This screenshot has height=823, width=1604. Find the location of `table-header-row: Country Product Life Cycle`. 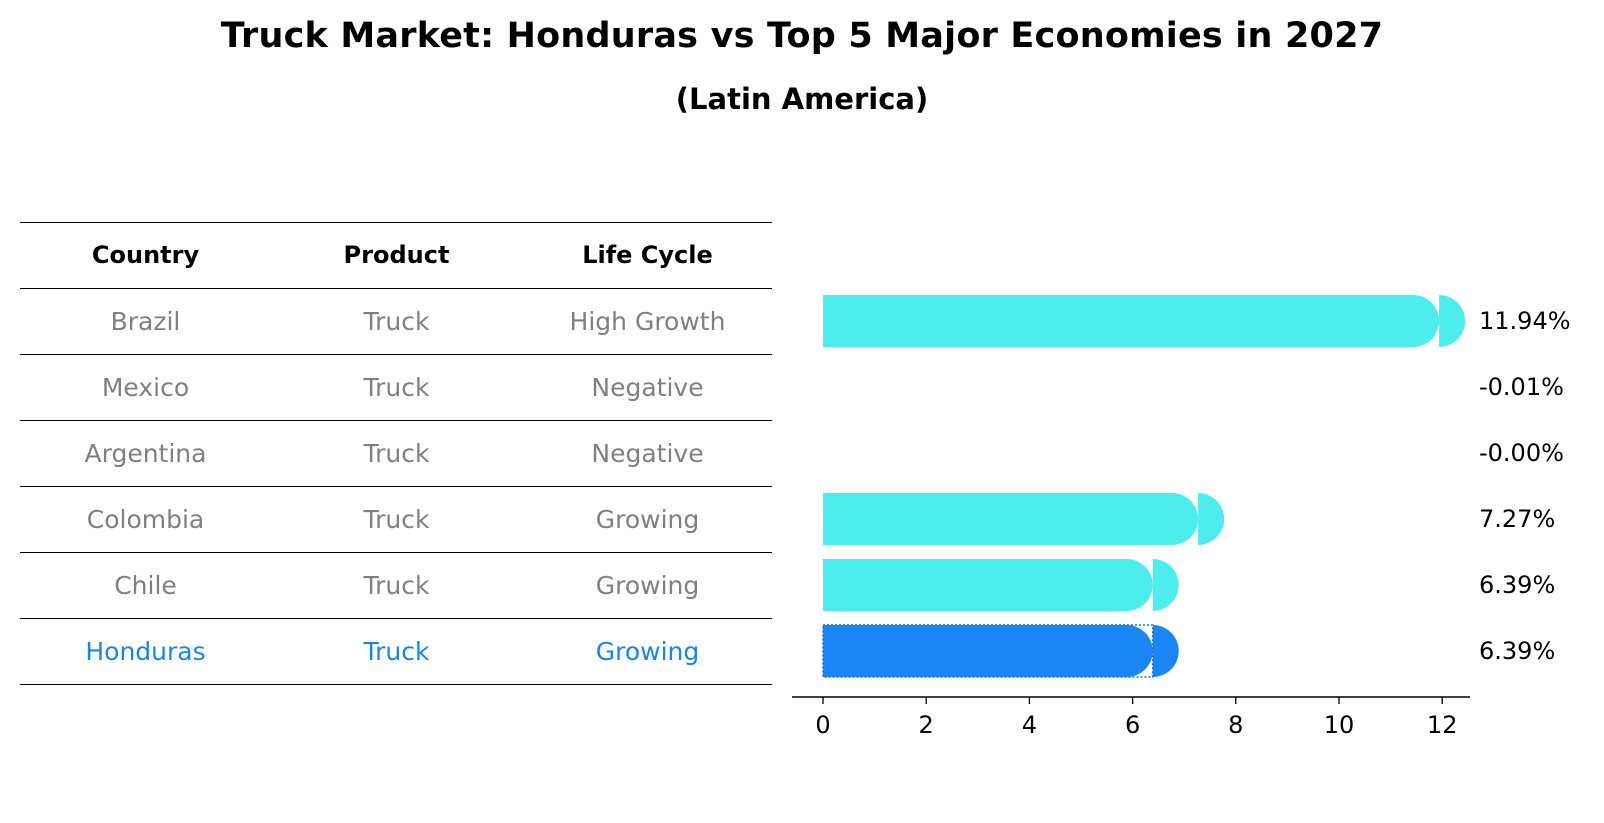

table-header-row: Country Product Life Cycle is located at coordinates (396, 255).